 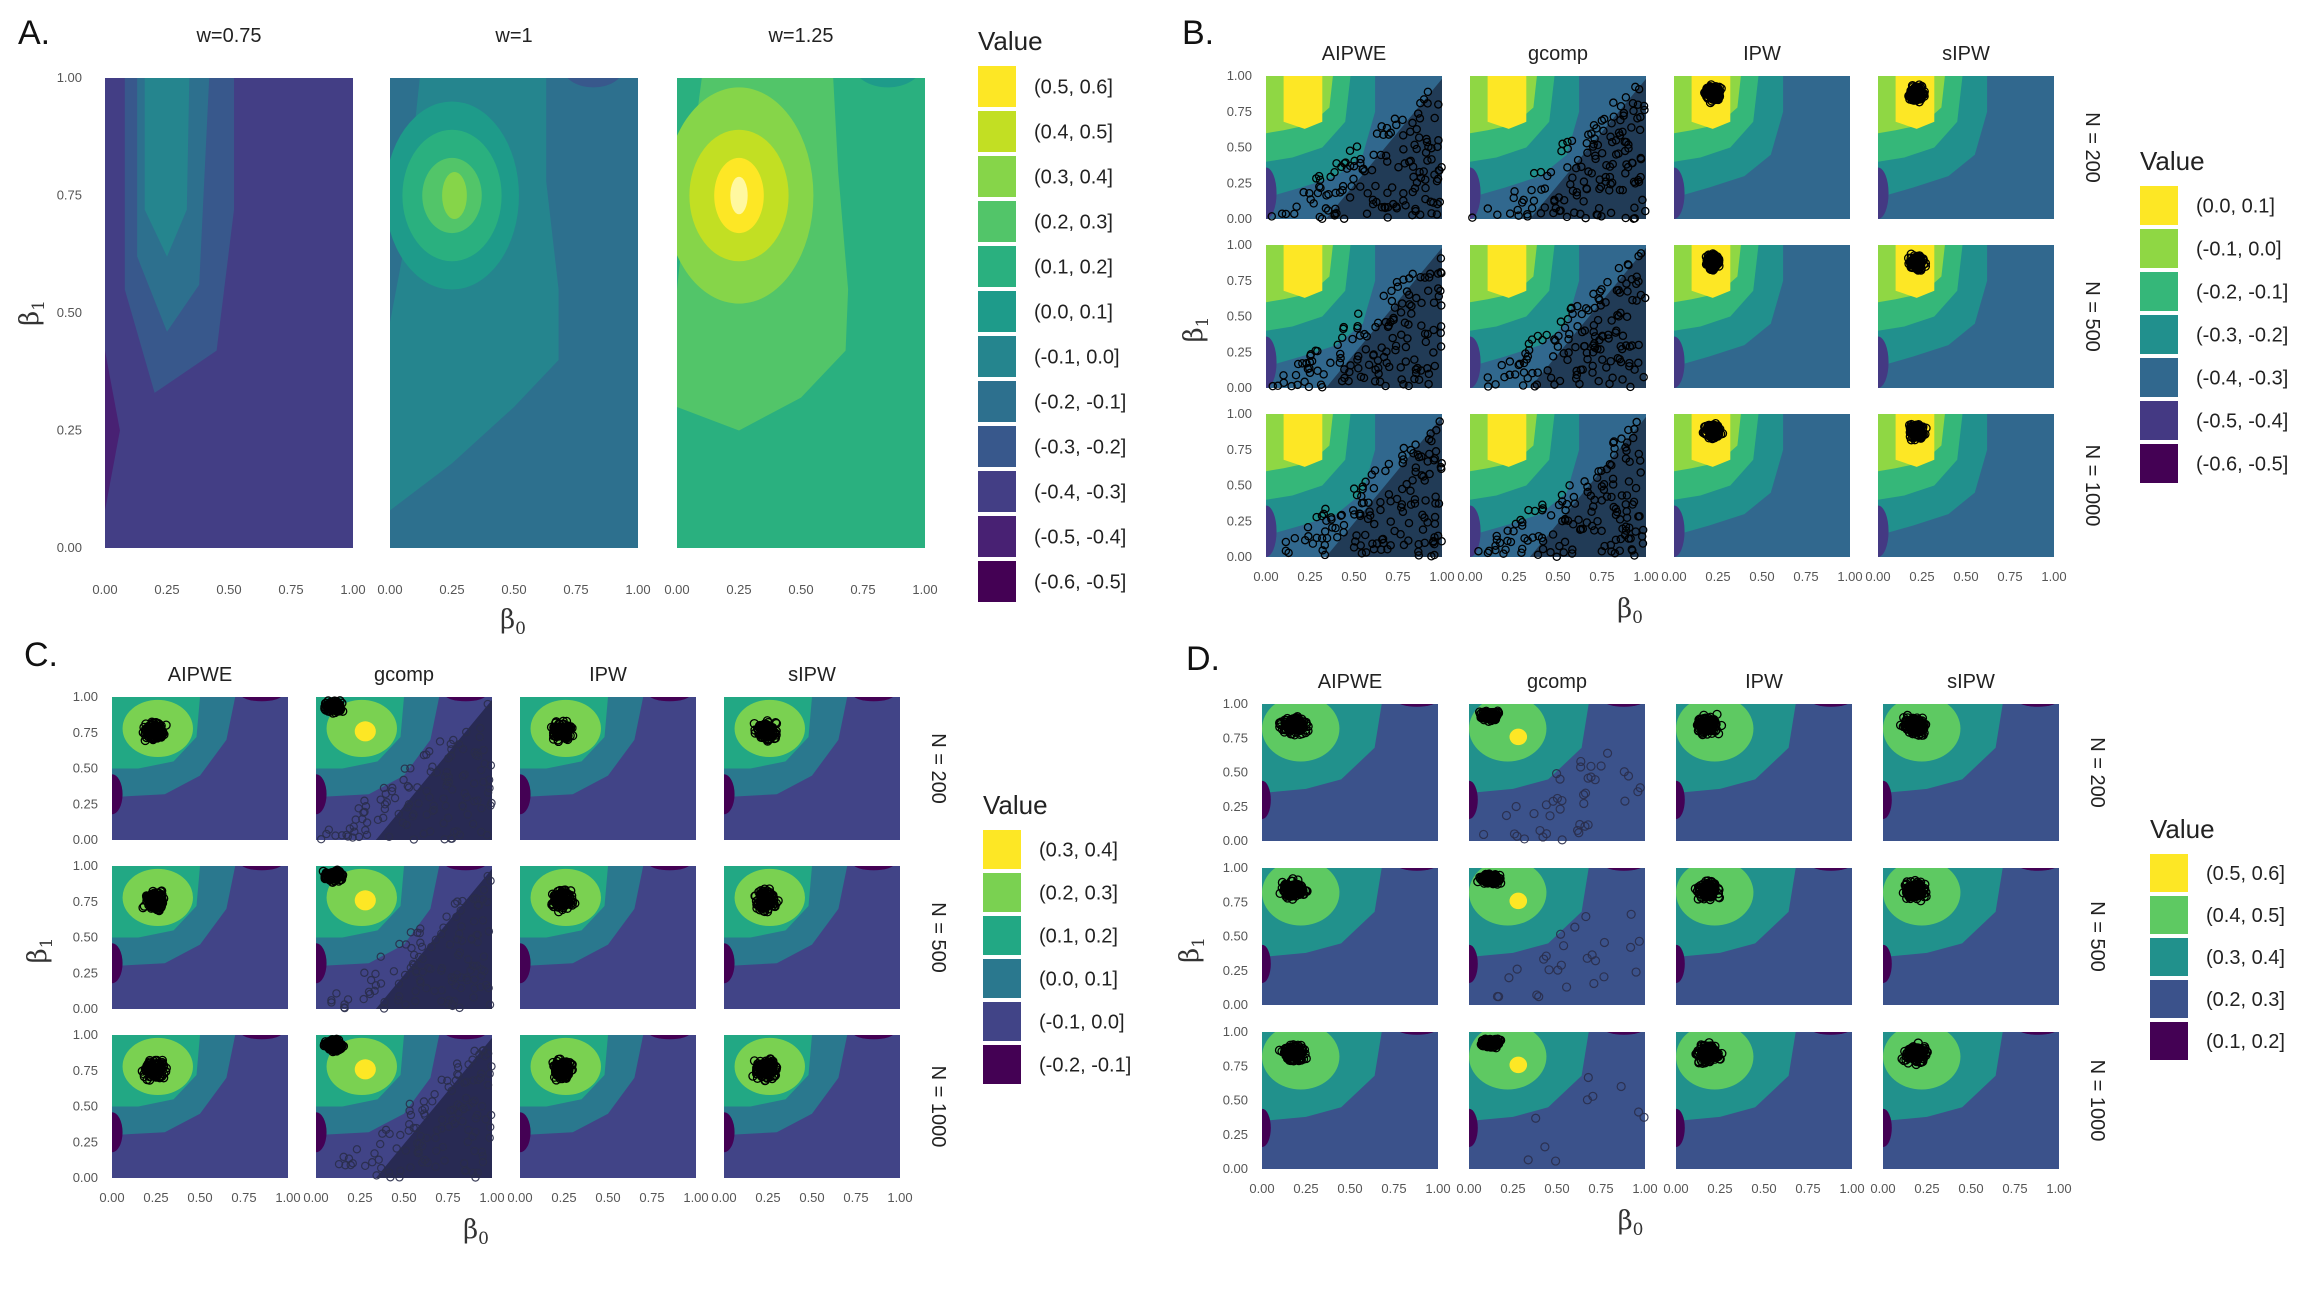 What do you see at coordinates (40, 951) in the screenshot?
I see `panel-c-y-axis-label-text: β1` at bounding box center [40, 951].